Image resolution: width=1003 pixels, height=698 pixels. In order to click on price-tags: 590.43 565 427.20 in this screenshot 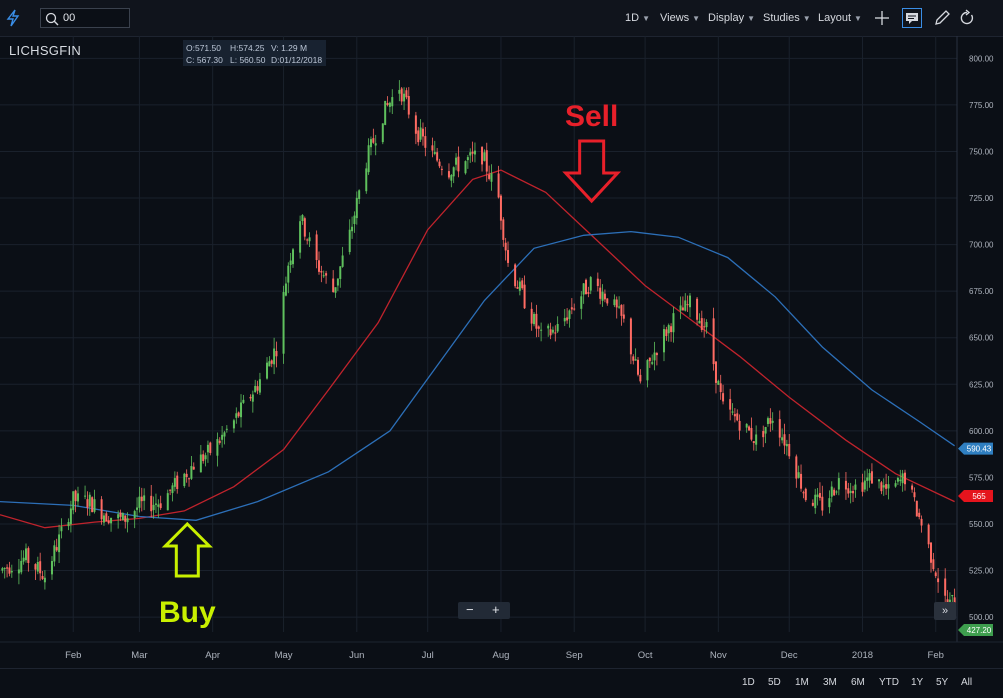, I will do `click(975, 539)`.